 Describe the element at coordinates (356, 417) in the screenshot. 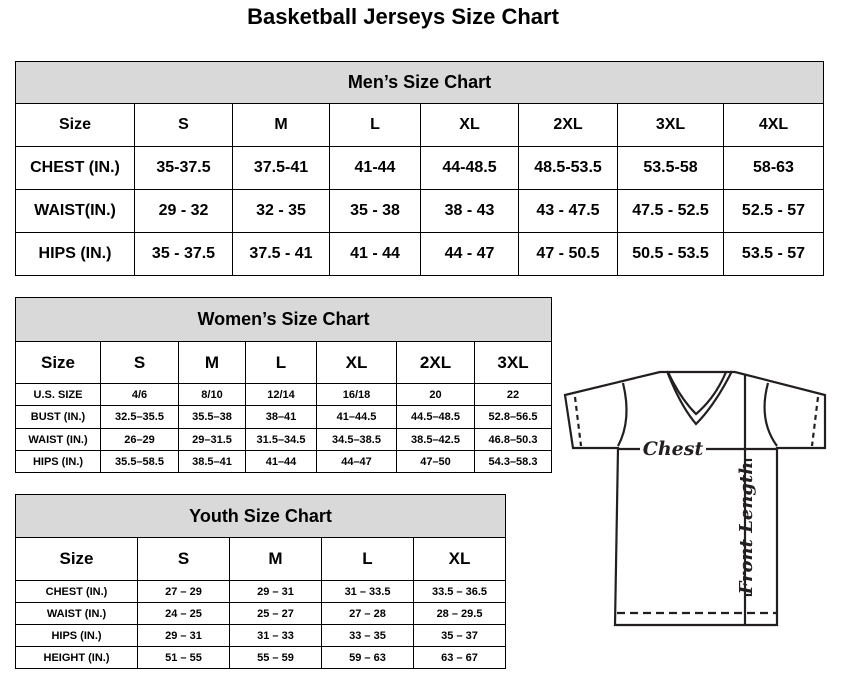

I see `table-cell: 41–44.5` at that location.